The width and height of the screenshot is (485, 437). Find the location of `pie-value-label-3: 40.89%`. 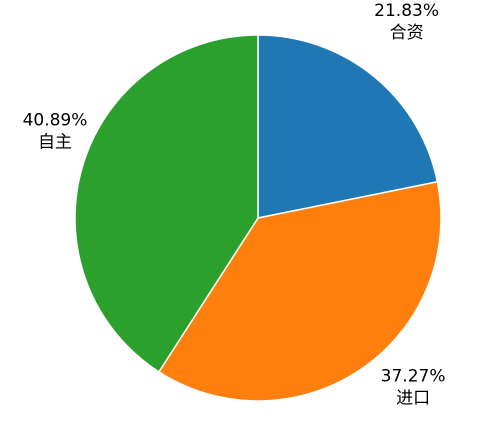

pie-value-label-3: 40.89% is located at coordinates (55, 120).